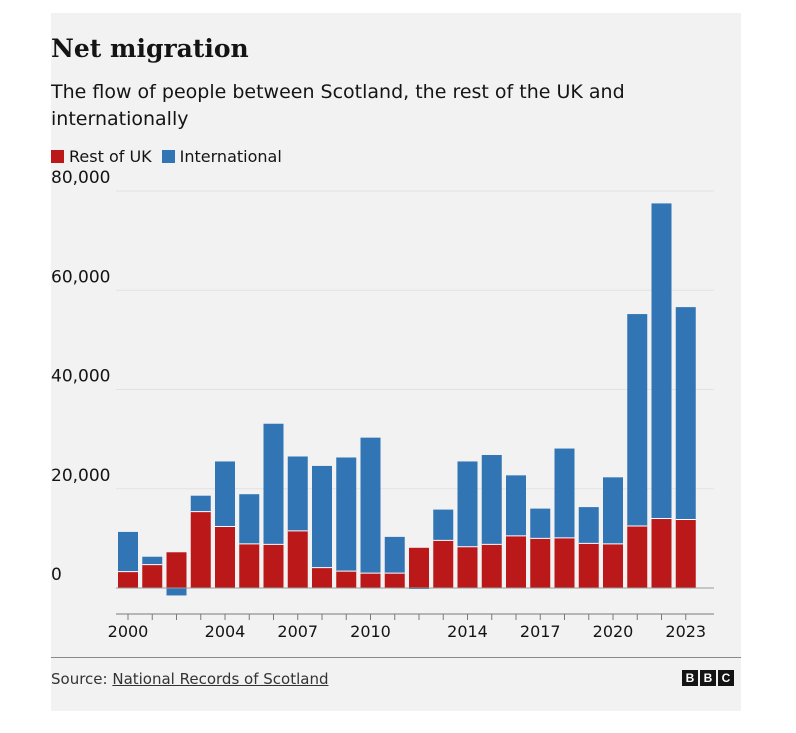  What do you see at coordinates (297, 631) in the screenshot?
I see `x-tick-label: 2007` at bounding box center [297, 631].